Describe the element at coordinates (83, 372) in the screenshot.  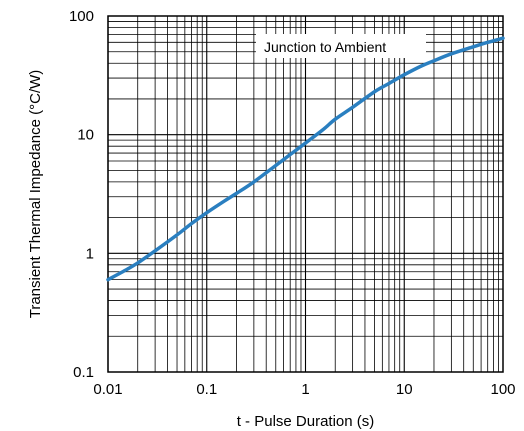
I see `y-tick-label: 0.1` at that location.